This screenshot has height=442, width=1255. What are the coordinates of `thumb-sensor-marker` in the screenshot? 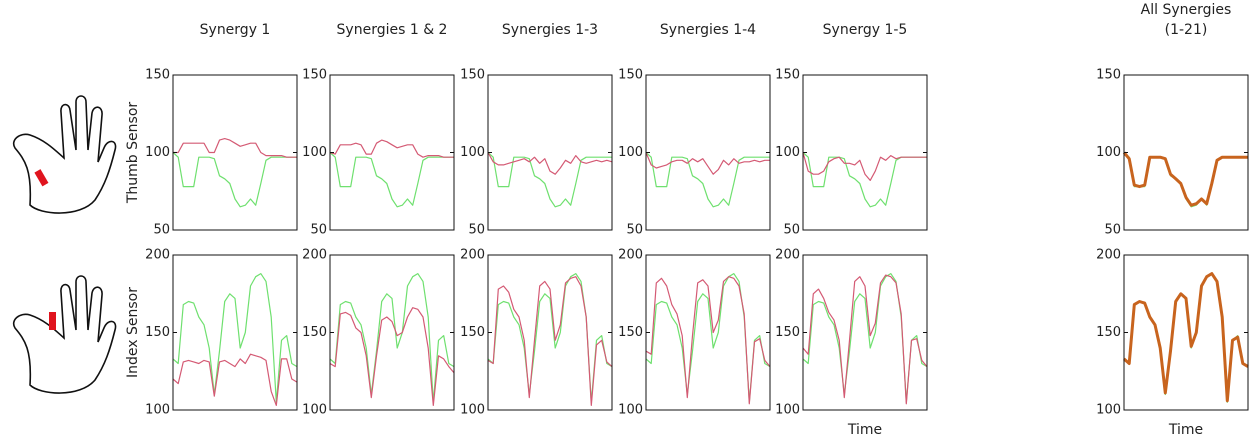 It's located at (41, 178).